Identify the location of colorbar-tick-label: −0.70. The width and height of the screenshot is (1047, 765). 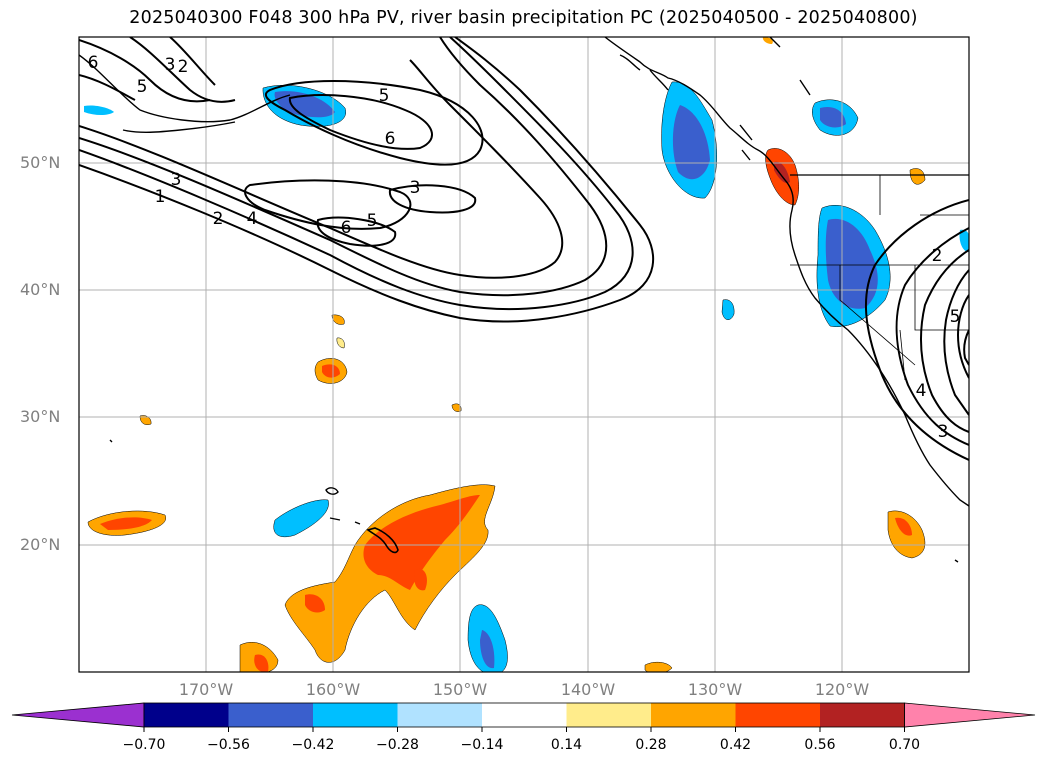
(144, 745).